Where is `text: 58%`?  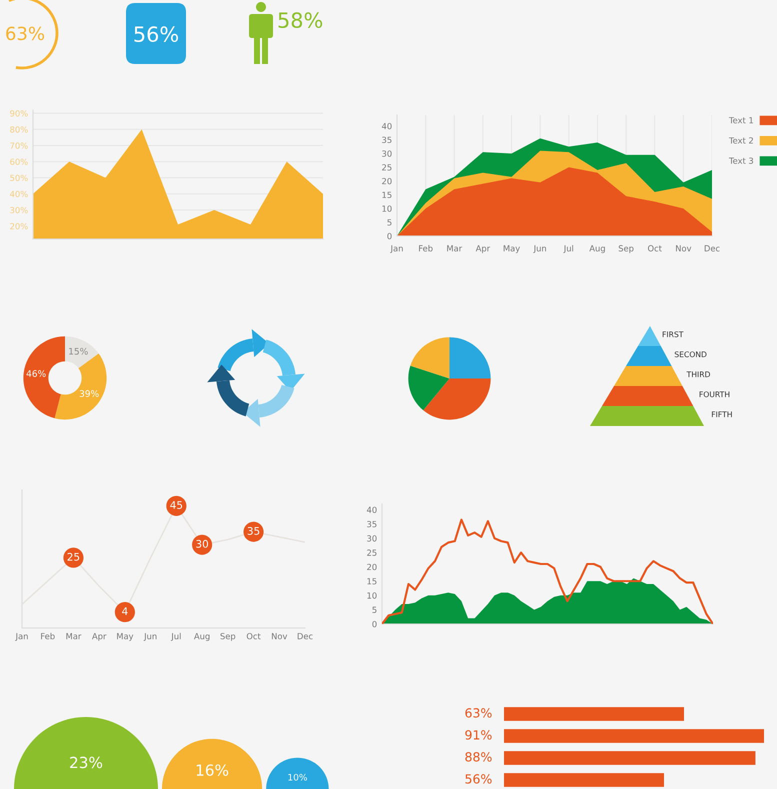 text: 58% is located at coordinates (300, 20).